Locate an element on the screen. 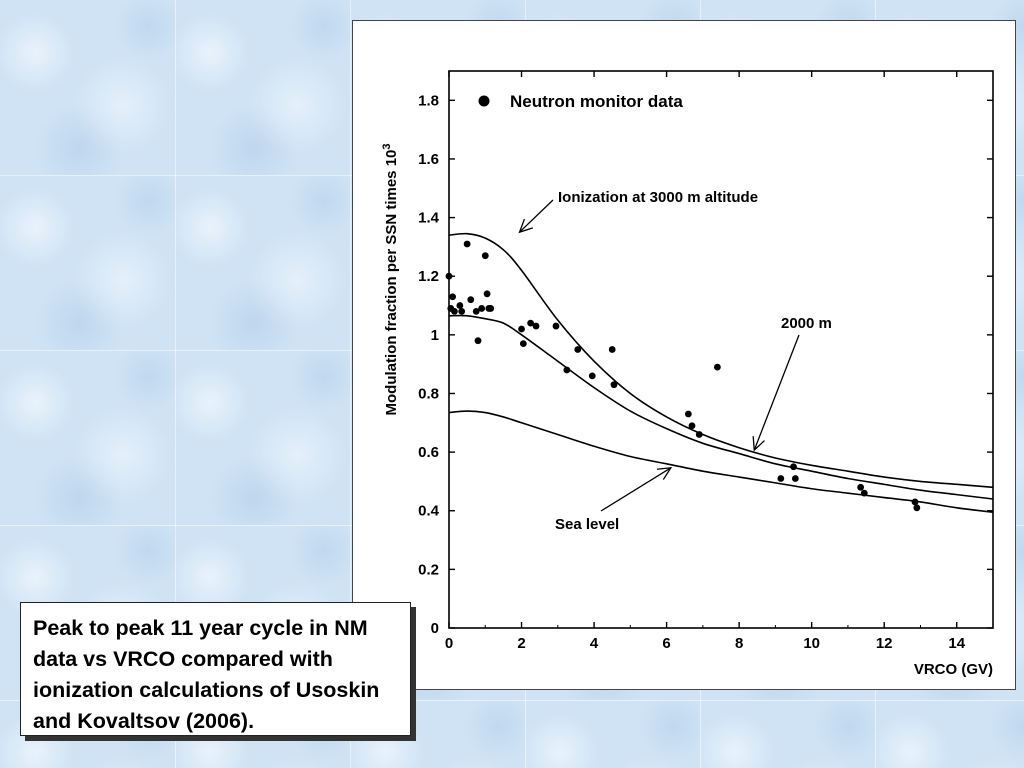  x-tick-label: 14 is located at coordinates (956, 643).